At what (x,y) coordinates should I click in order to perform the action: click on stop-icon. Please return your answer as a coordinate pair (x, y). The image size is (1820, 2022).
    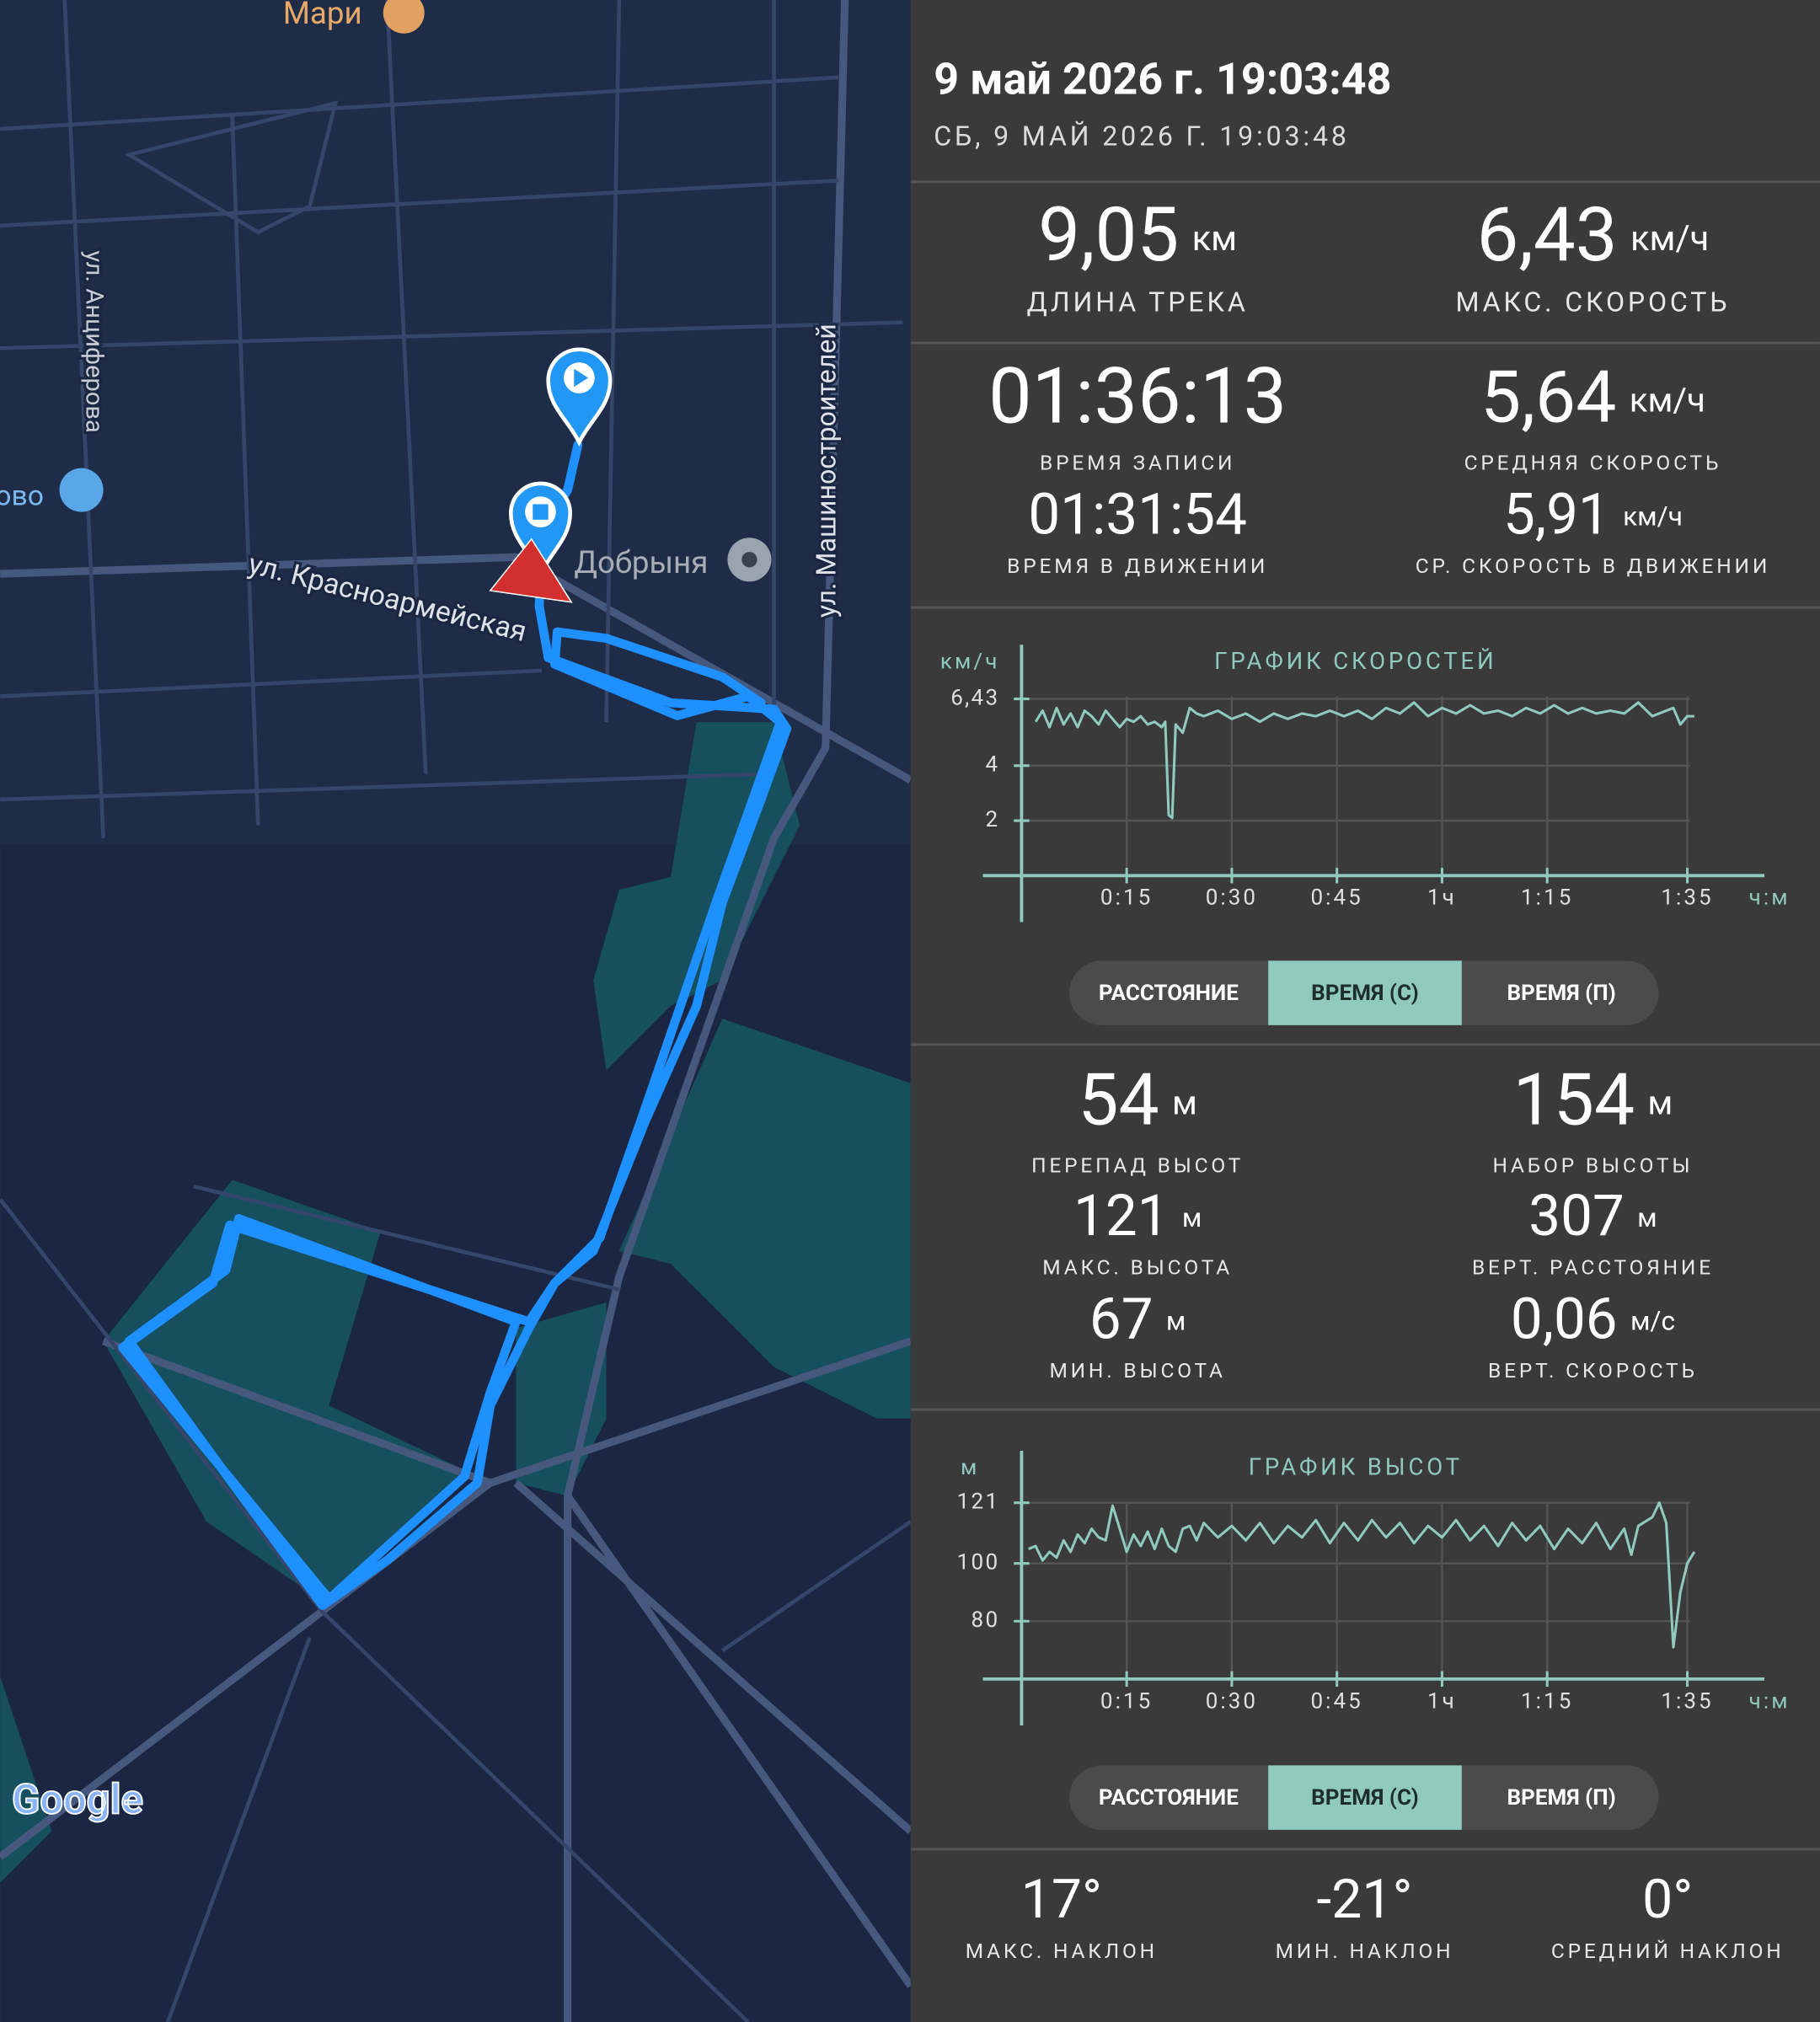
    Looking at the image, I should click on (541, 512).